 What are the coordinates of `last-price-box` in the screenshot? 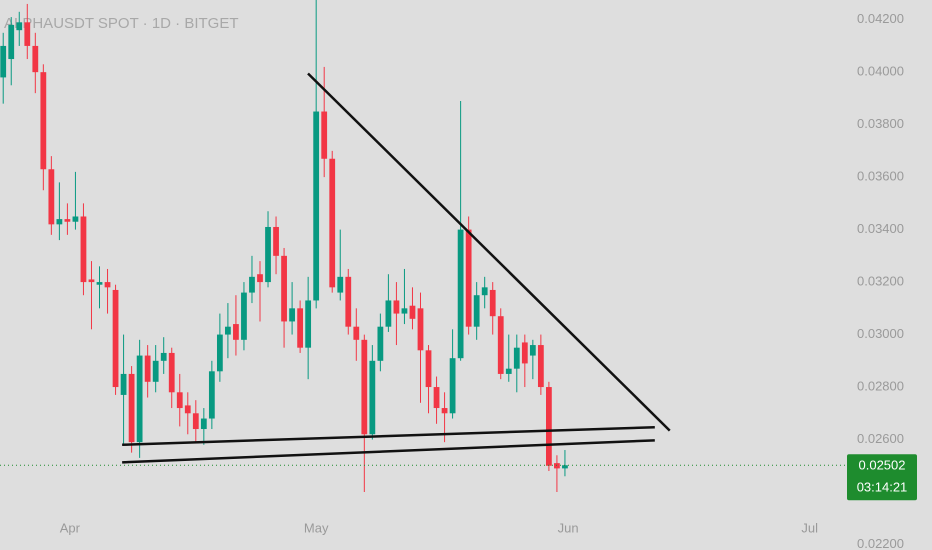 It's located at (882, 477).